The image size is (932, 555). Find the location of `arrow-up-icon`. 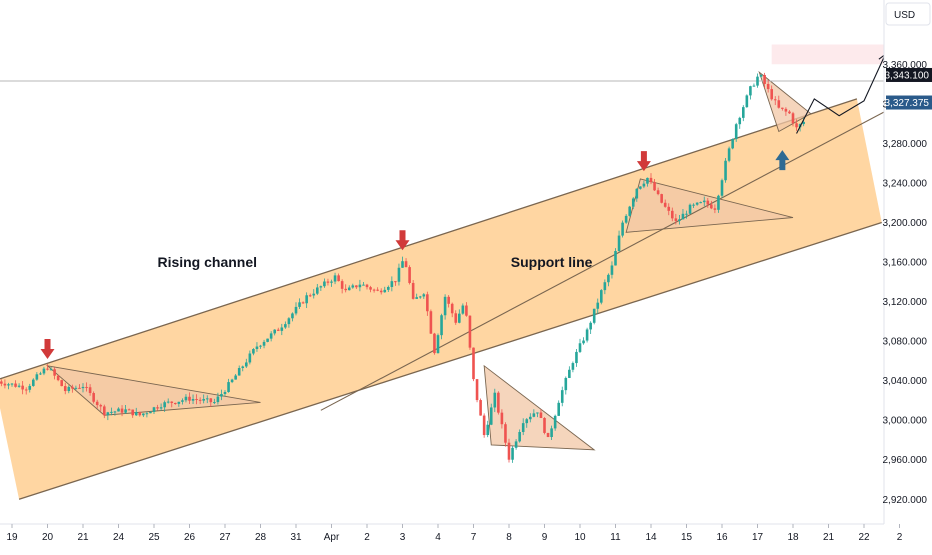

arrow-up-icon is located at coordinates (782, 160).